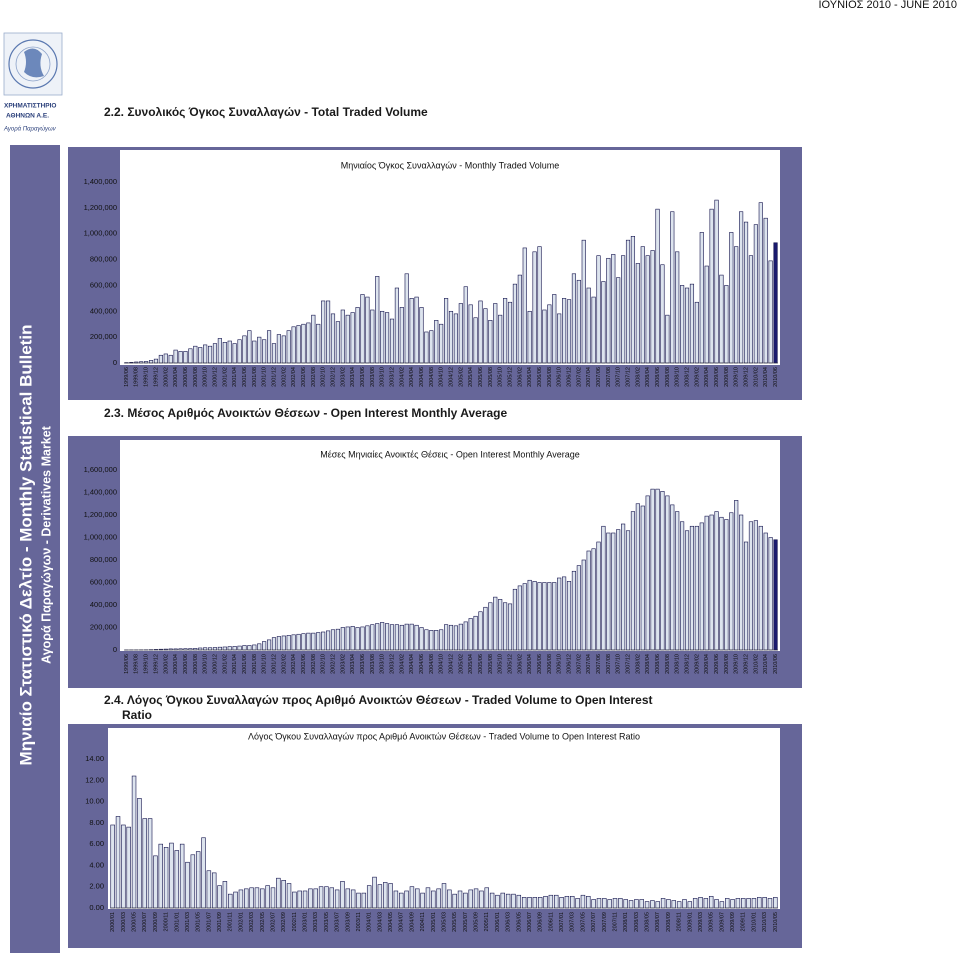 The height and width of the screenshot is (953, 960). Describe the element at coordinates (776, 664) in the screenshot. I see `x-tick-label: 2010/06` at that location.